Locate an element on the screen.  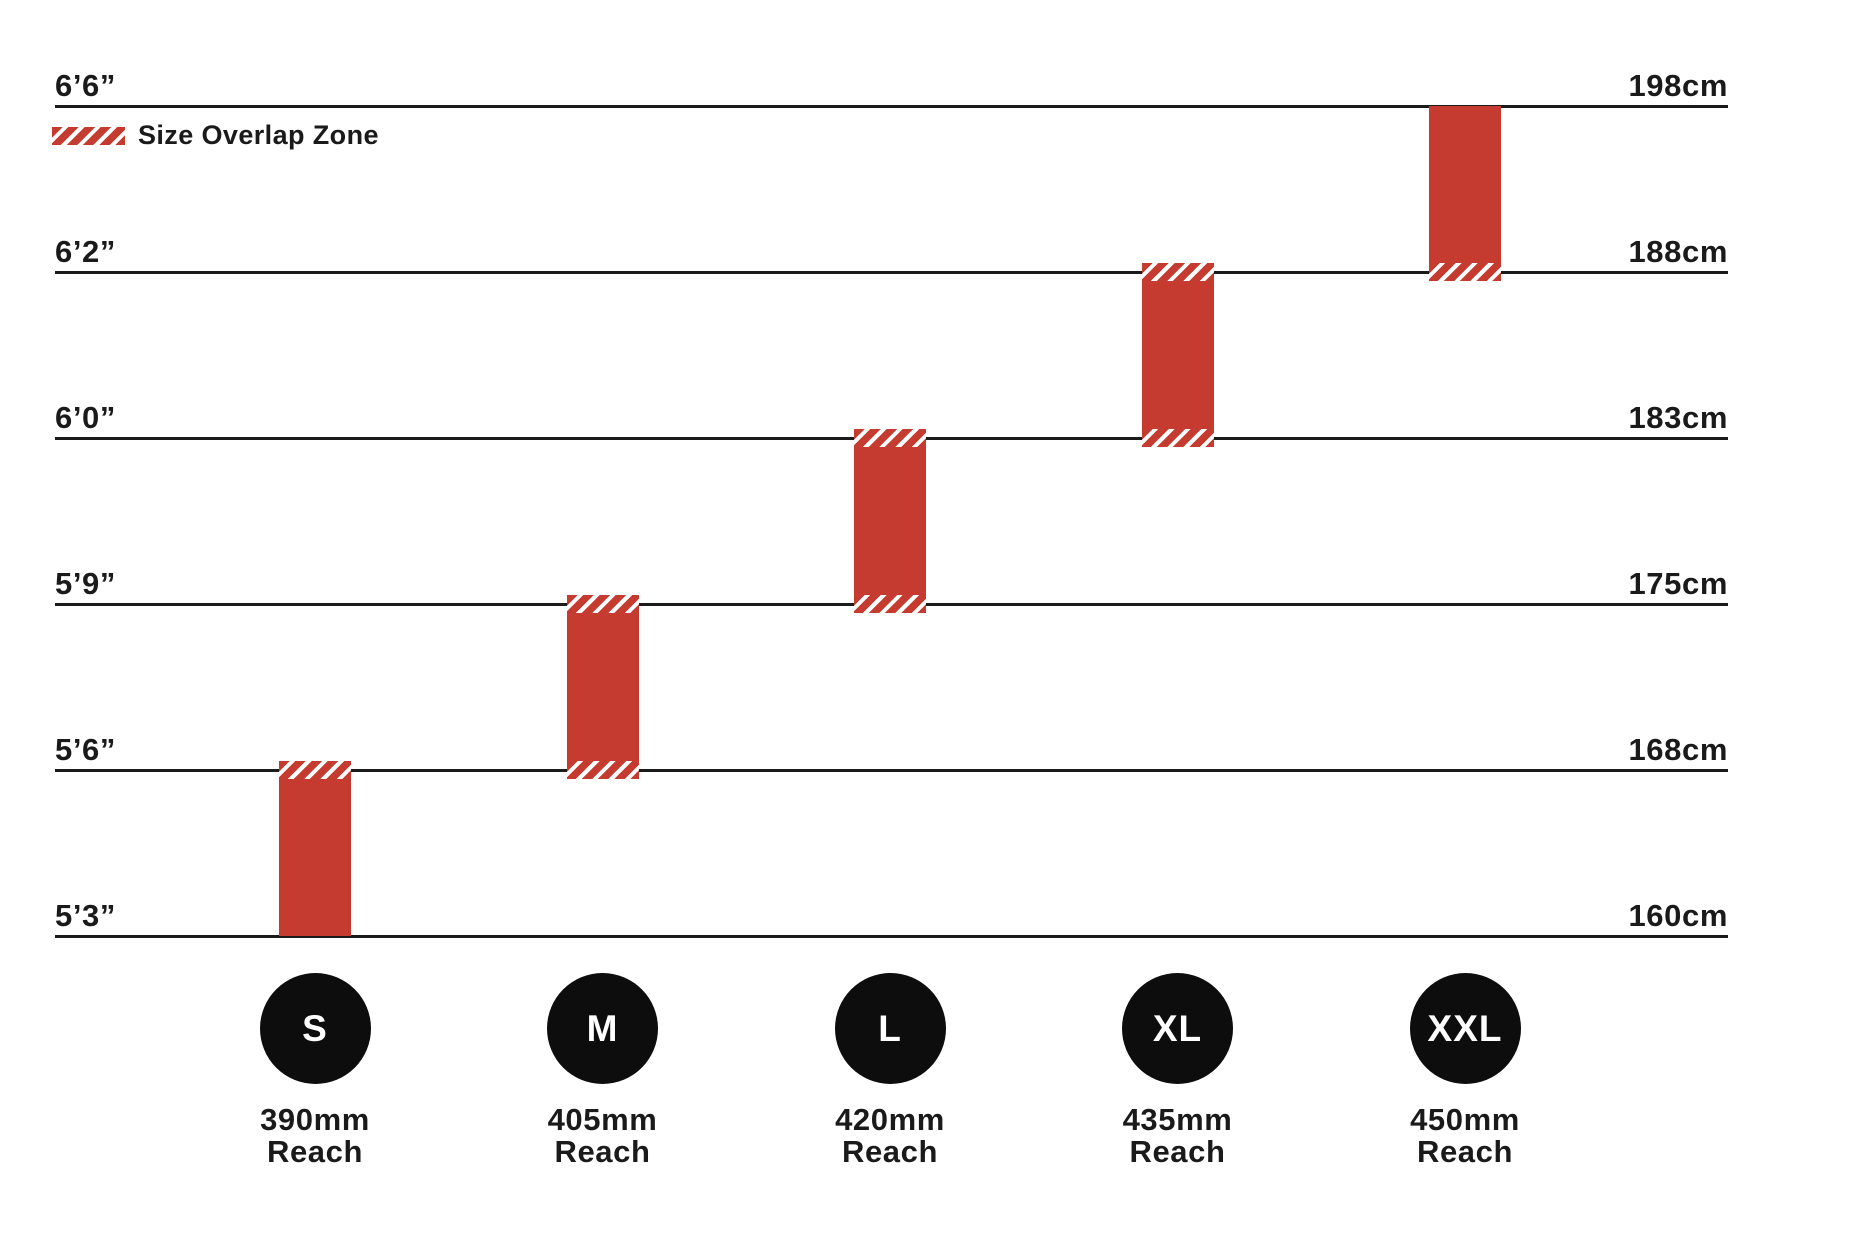
reach-label-M: 405mm Reach is located at coordinates (603, 1136).